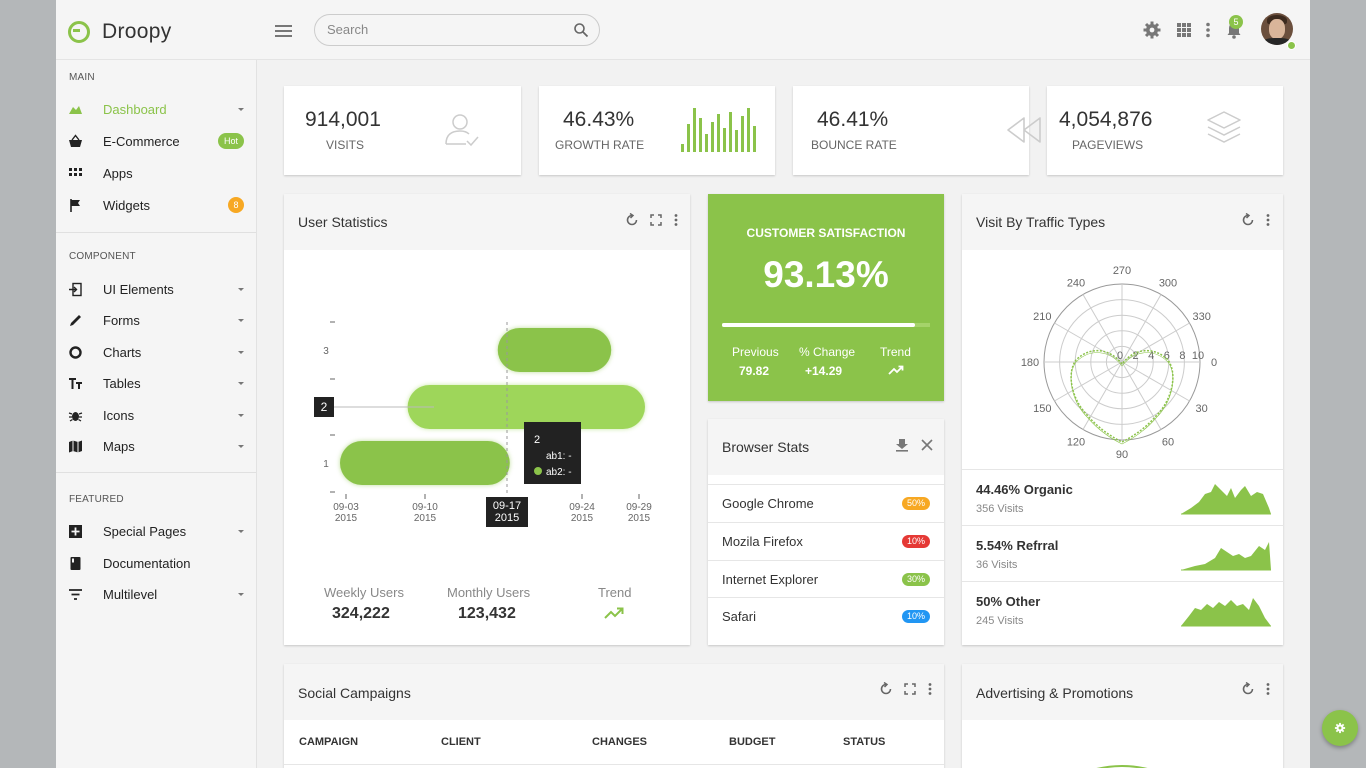 The image size is (1366, 768). I want to click on area-sparkline, so click(1226, 556).